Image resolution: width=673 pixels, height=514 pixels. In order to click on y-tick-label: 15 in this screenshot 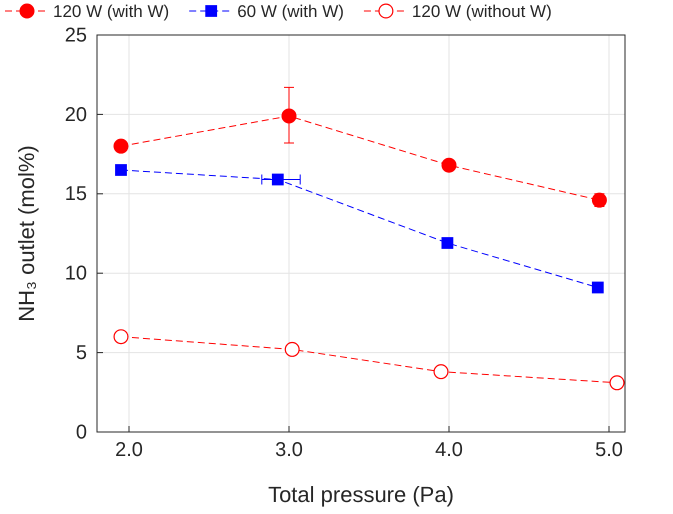, I will do `click(75, 194)`.